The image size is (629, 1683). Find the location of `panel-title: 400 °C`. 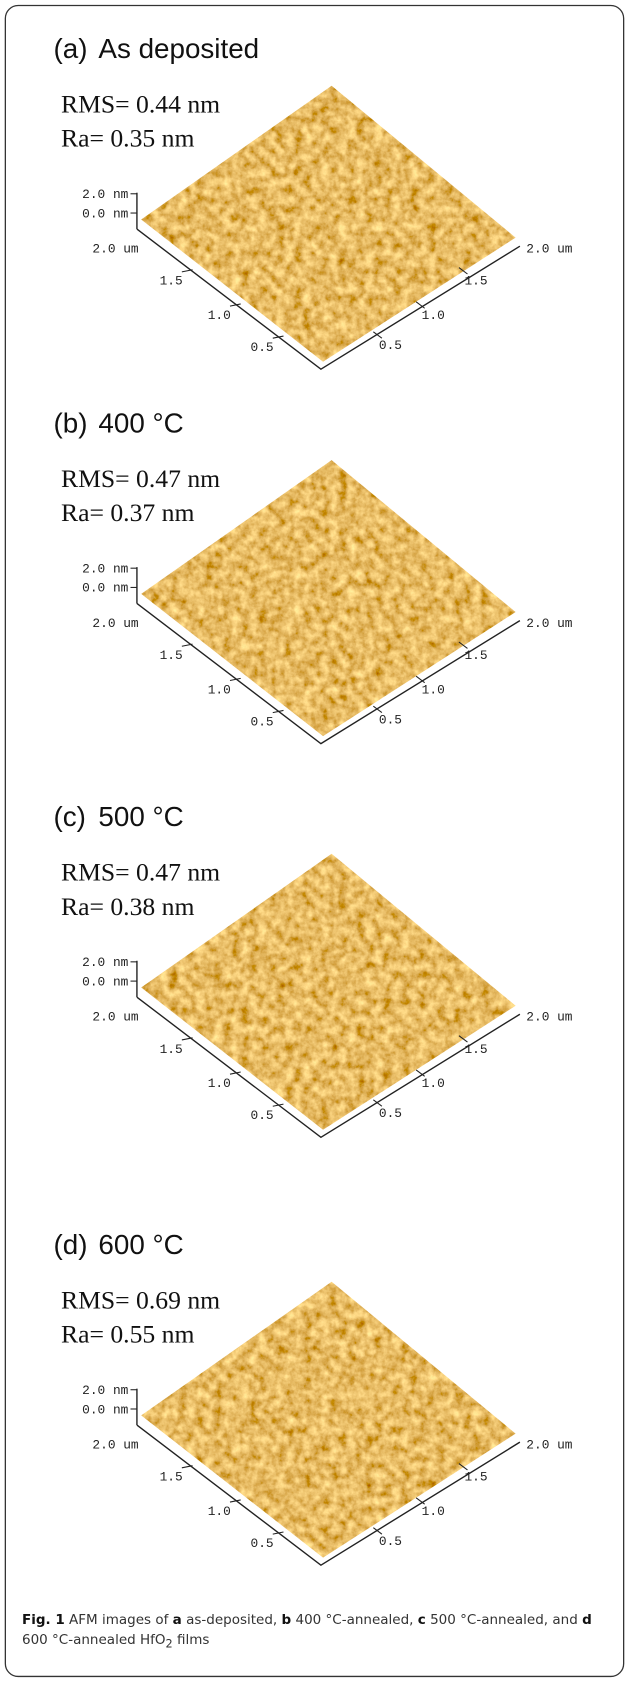

panel-title: 400 °C is located at coordinates (140, 422).